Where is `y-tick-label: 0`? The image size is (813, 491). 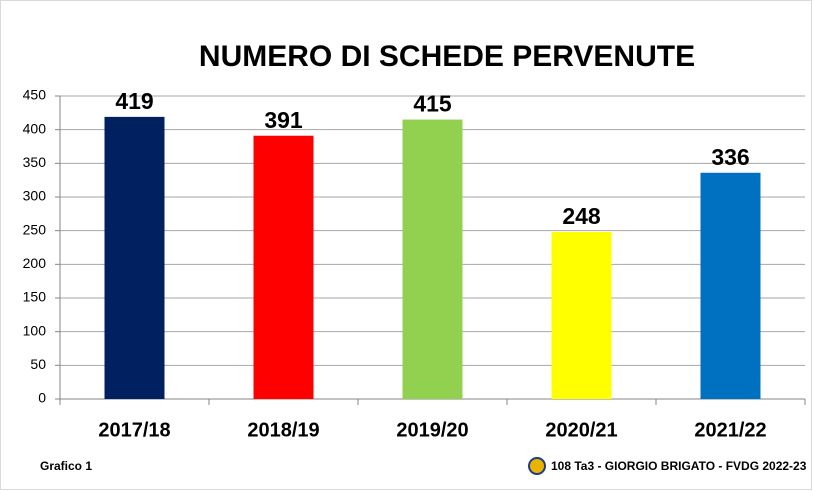
y-tick-label: 0 is located at coordinates (42, 398).